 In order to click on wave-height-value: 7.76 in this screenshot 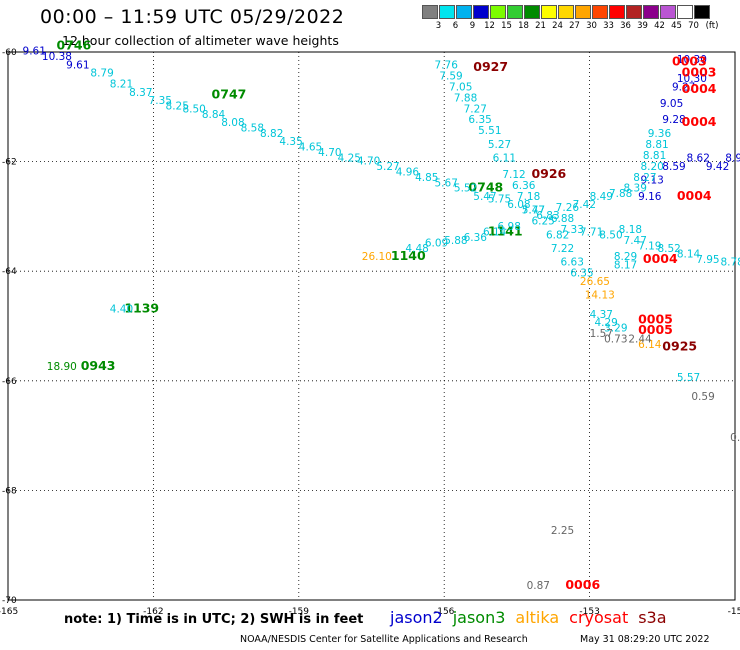, I will do `click(447, 65)`.